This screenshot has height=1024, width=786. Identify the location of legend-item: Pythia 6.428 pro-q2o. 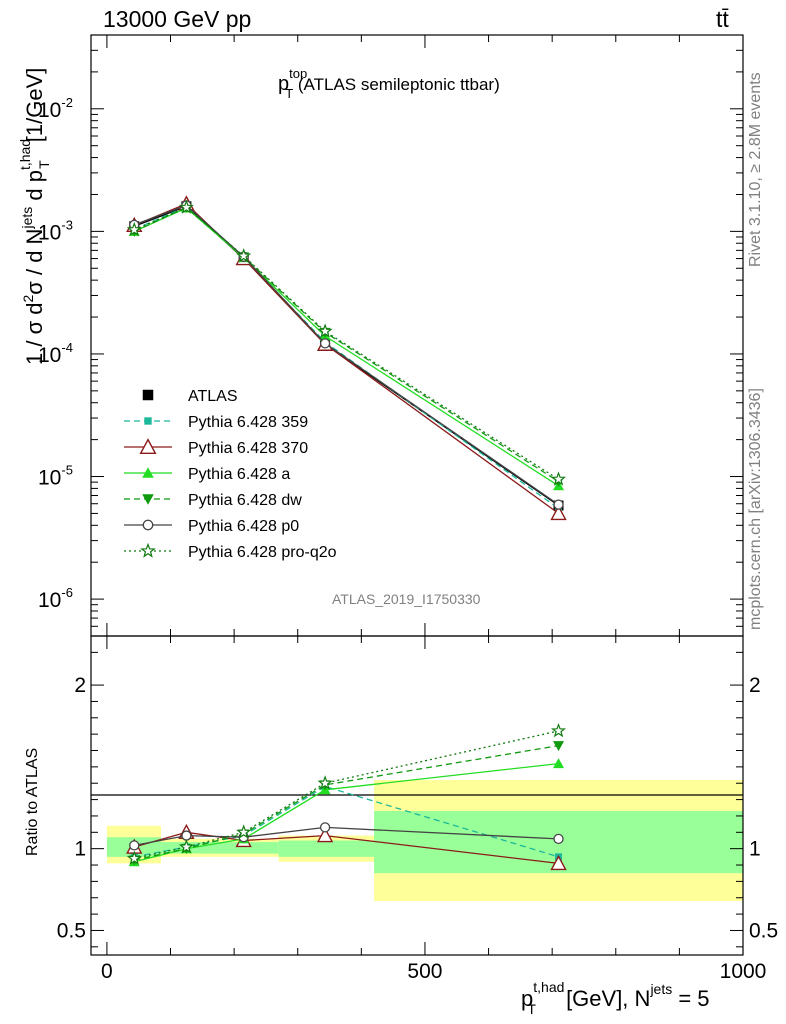
(230, 551).